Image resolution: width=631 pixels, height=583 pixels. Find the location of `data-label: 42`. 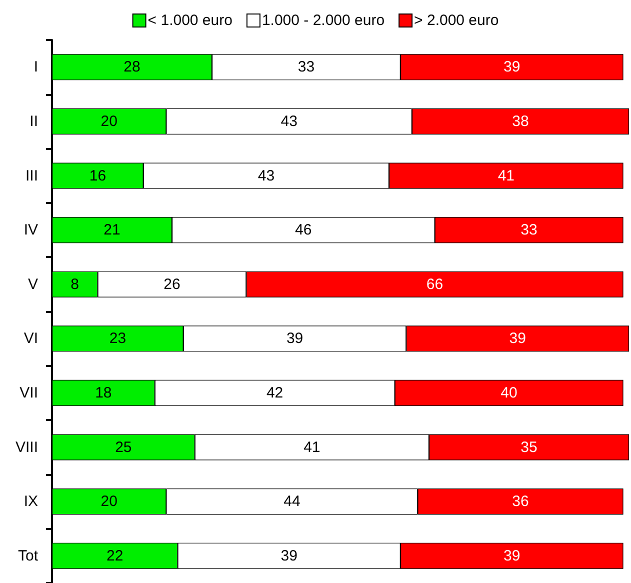

data-label: 42 is located at coordinates (275, 393).